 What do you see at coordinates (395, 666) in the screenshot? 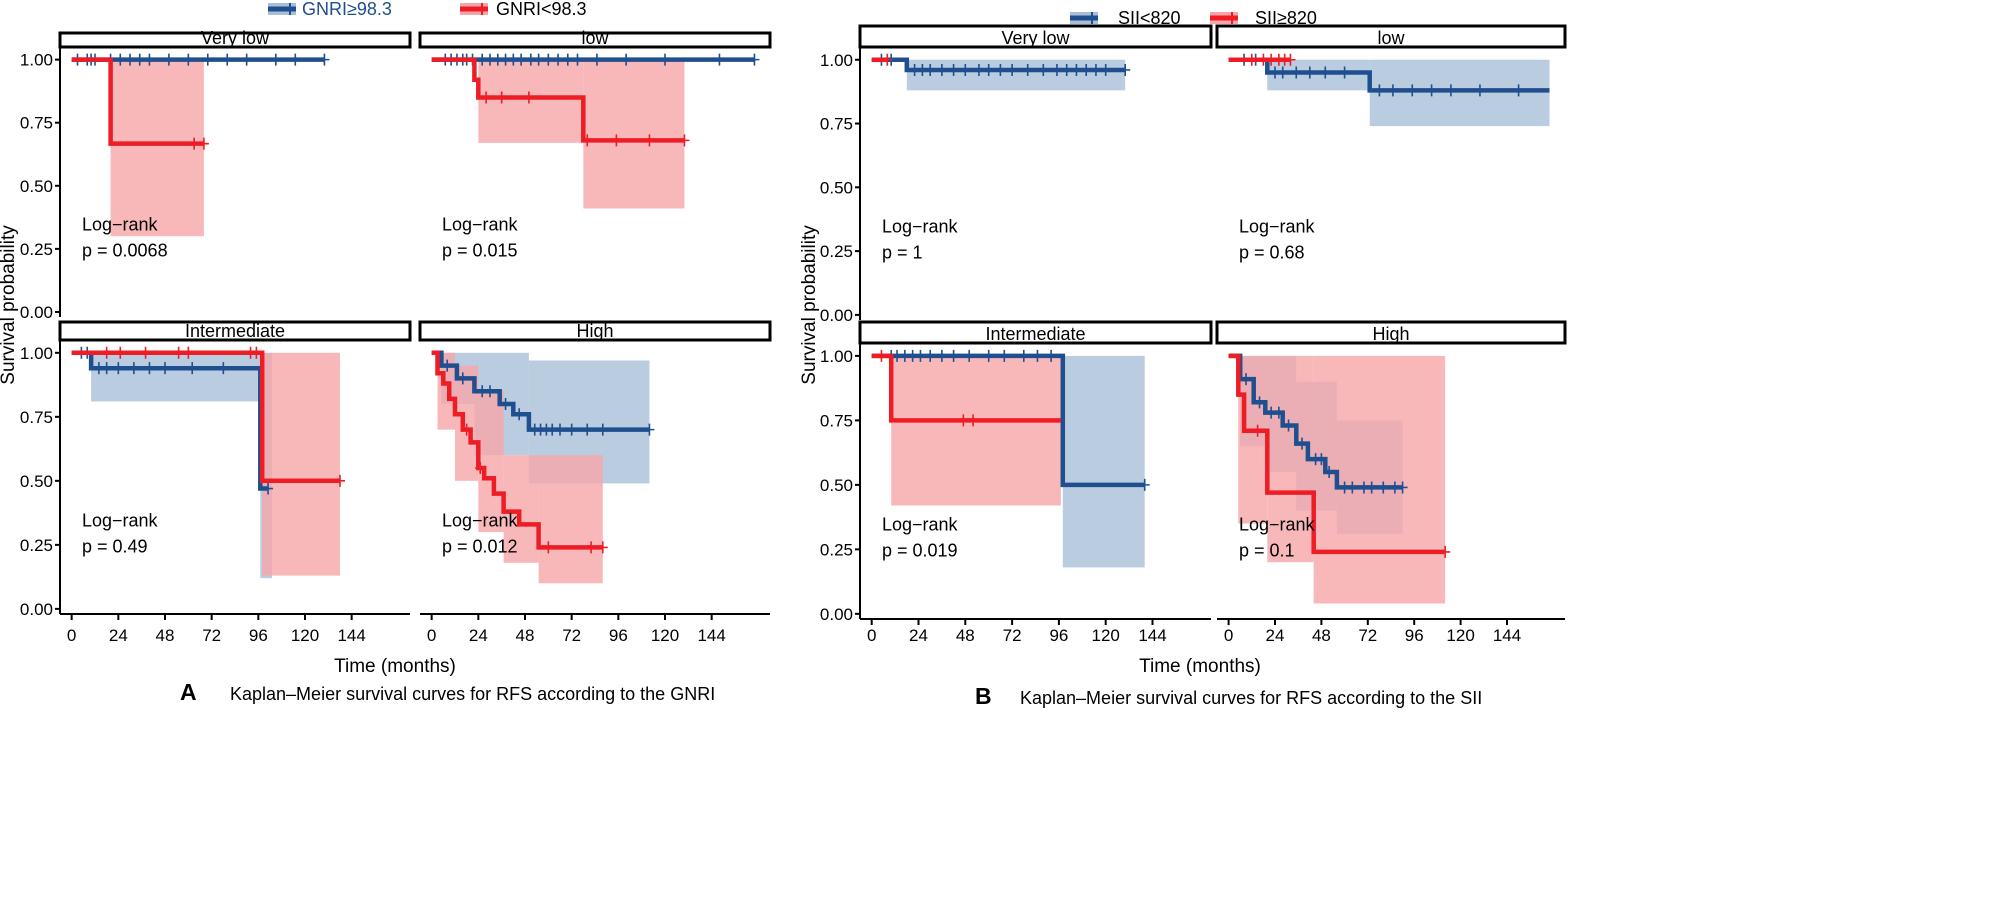
I see `x-axis-label: Time (months)` at bounding box center [395, 666].